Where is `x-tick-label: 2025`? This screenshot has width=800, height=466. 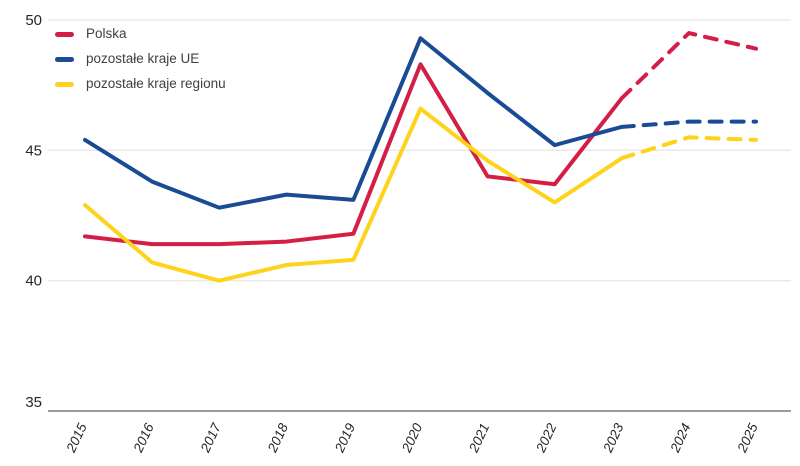 x-tick-label: 2025 is located at coordinates (747, 437).